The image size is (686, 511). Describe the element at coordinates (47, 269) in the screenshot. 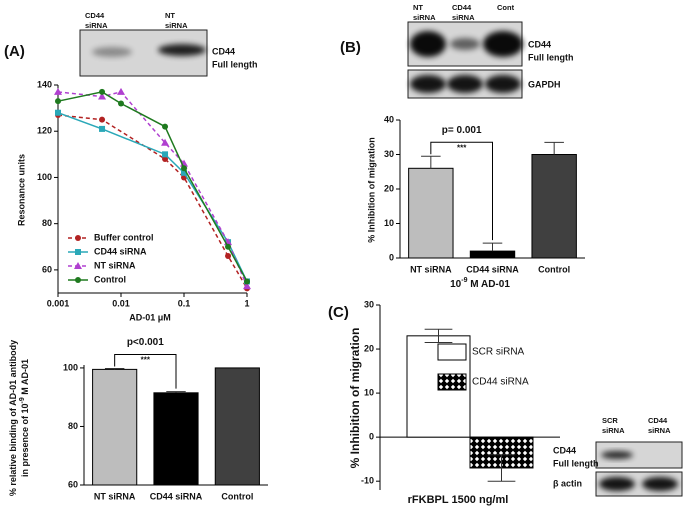

I see `y-tick-label: 60` at that location.